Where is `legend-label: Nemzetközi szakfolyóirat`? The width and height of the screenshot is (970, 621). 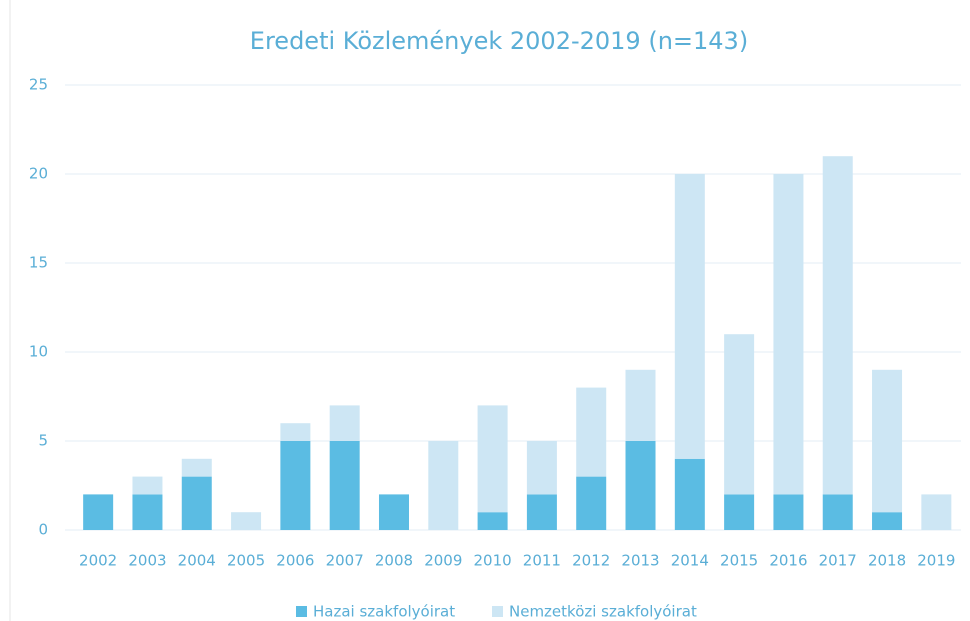 legend-label: Nemzetközi szakfolyóirat is located at coordinates (603, 612).